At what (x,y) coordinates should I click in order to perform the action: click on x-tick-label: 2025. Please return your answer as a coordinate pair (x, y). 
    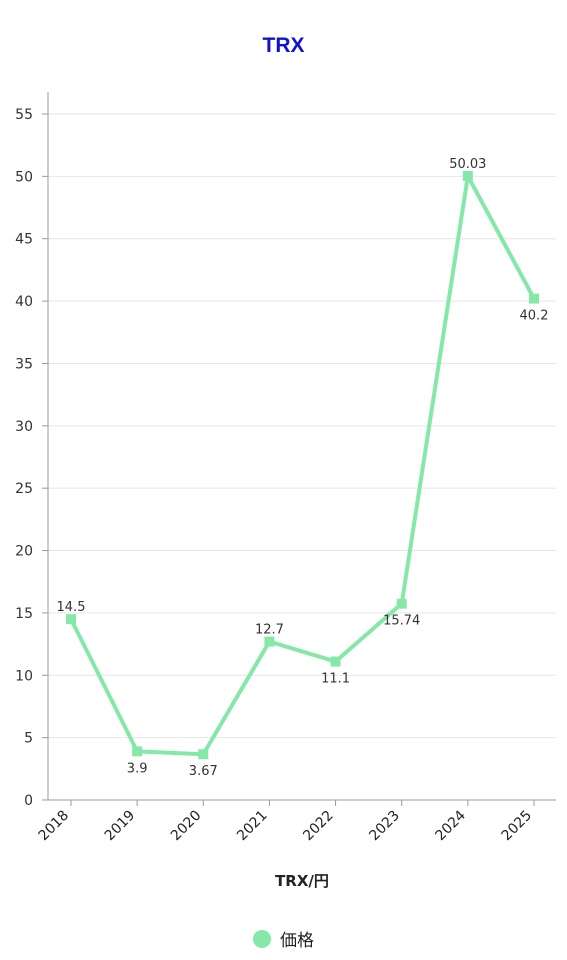
    Looking at the image, I should click on (517, 826).